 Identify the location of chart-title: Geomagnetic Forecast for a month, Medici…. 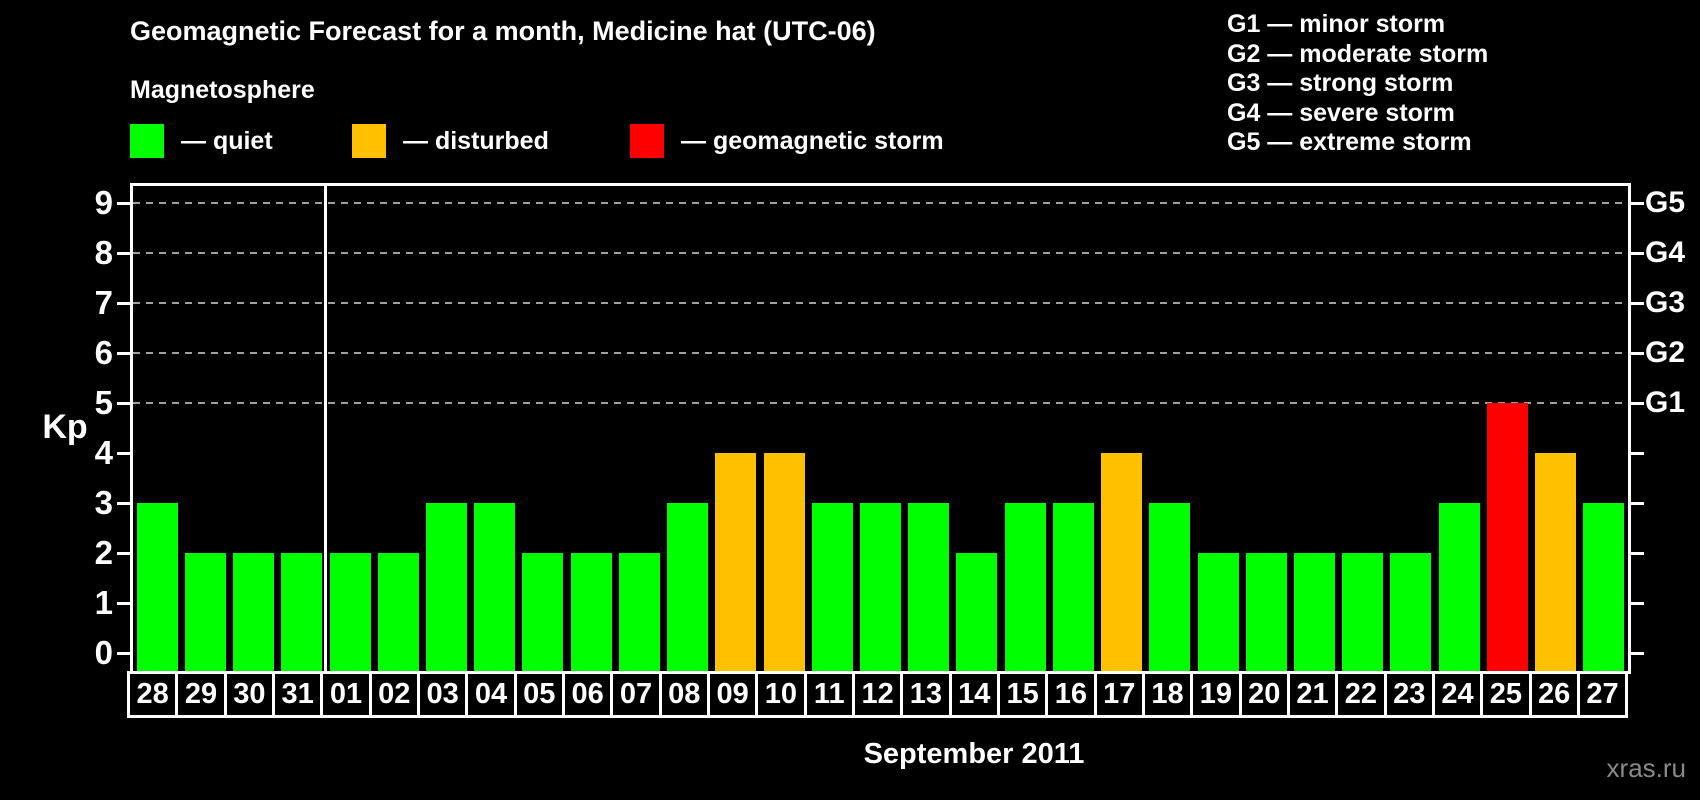
(503, 31).